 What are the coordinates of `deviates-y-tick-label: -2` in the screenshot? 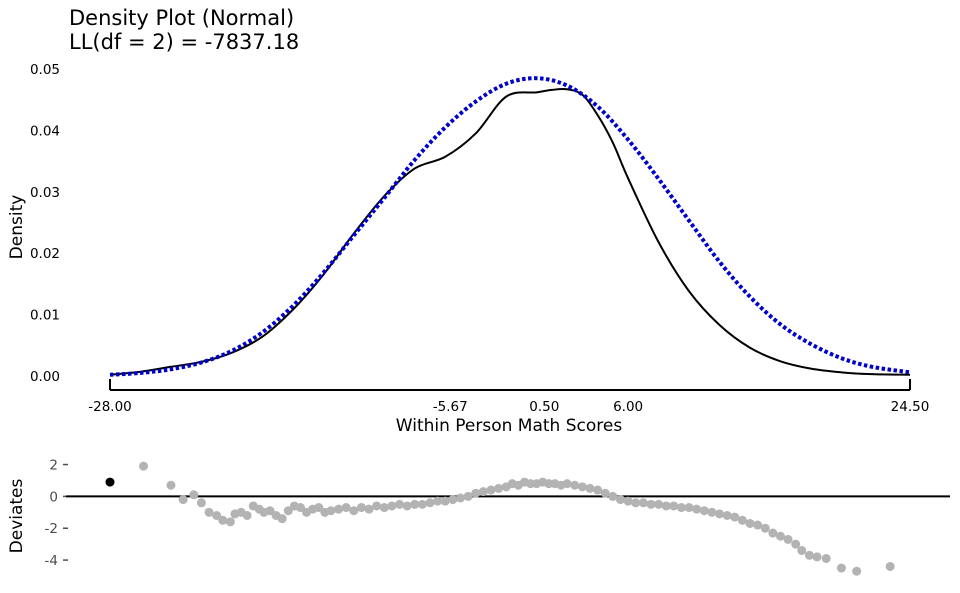 It's located at (51, 529).